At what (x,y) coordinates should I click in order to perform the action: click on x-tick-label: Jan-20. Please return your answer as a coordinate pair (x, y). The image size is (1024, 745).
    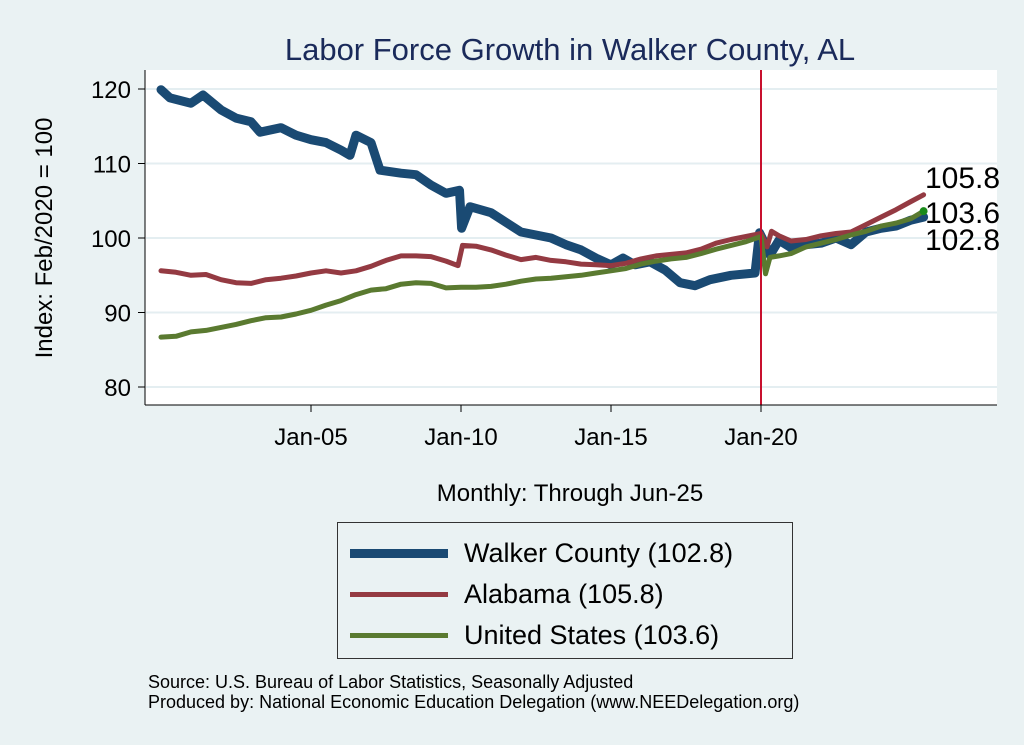
    Looking at the image, I should click on (760, 437).